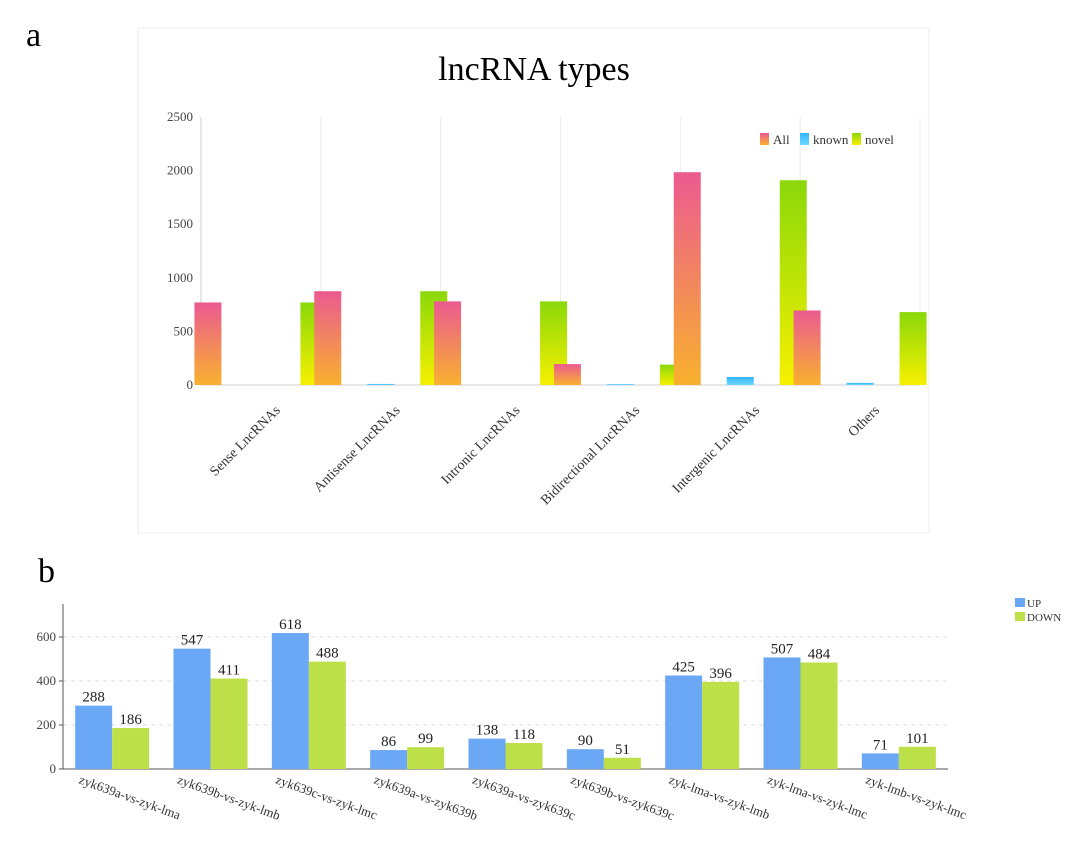 This screenshot has height=855, width=1080. I want to click on chart-b-legend-swatch-down, so click(1020, 616).